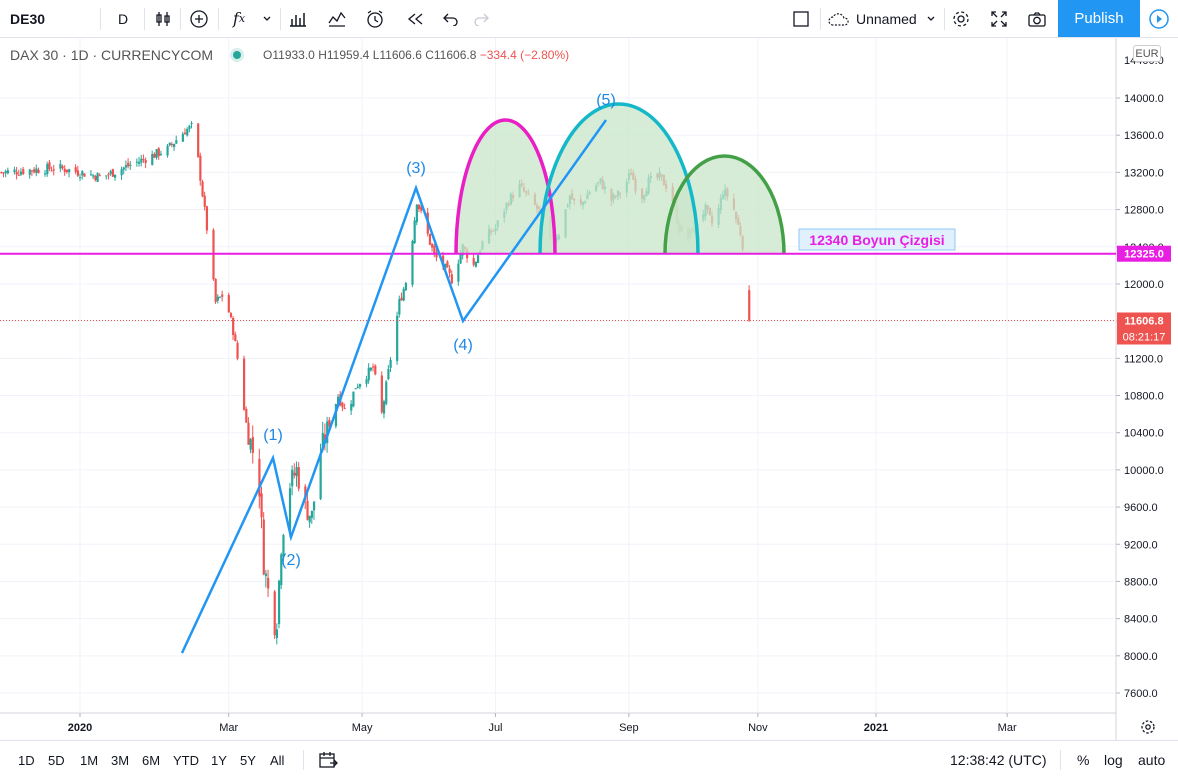 Image resolution: width=1178 pixels, height=778 pixels. Describe the element at coordinates (758, 728) in the screenshot. I see `time-tick-label: Nov` at that location.